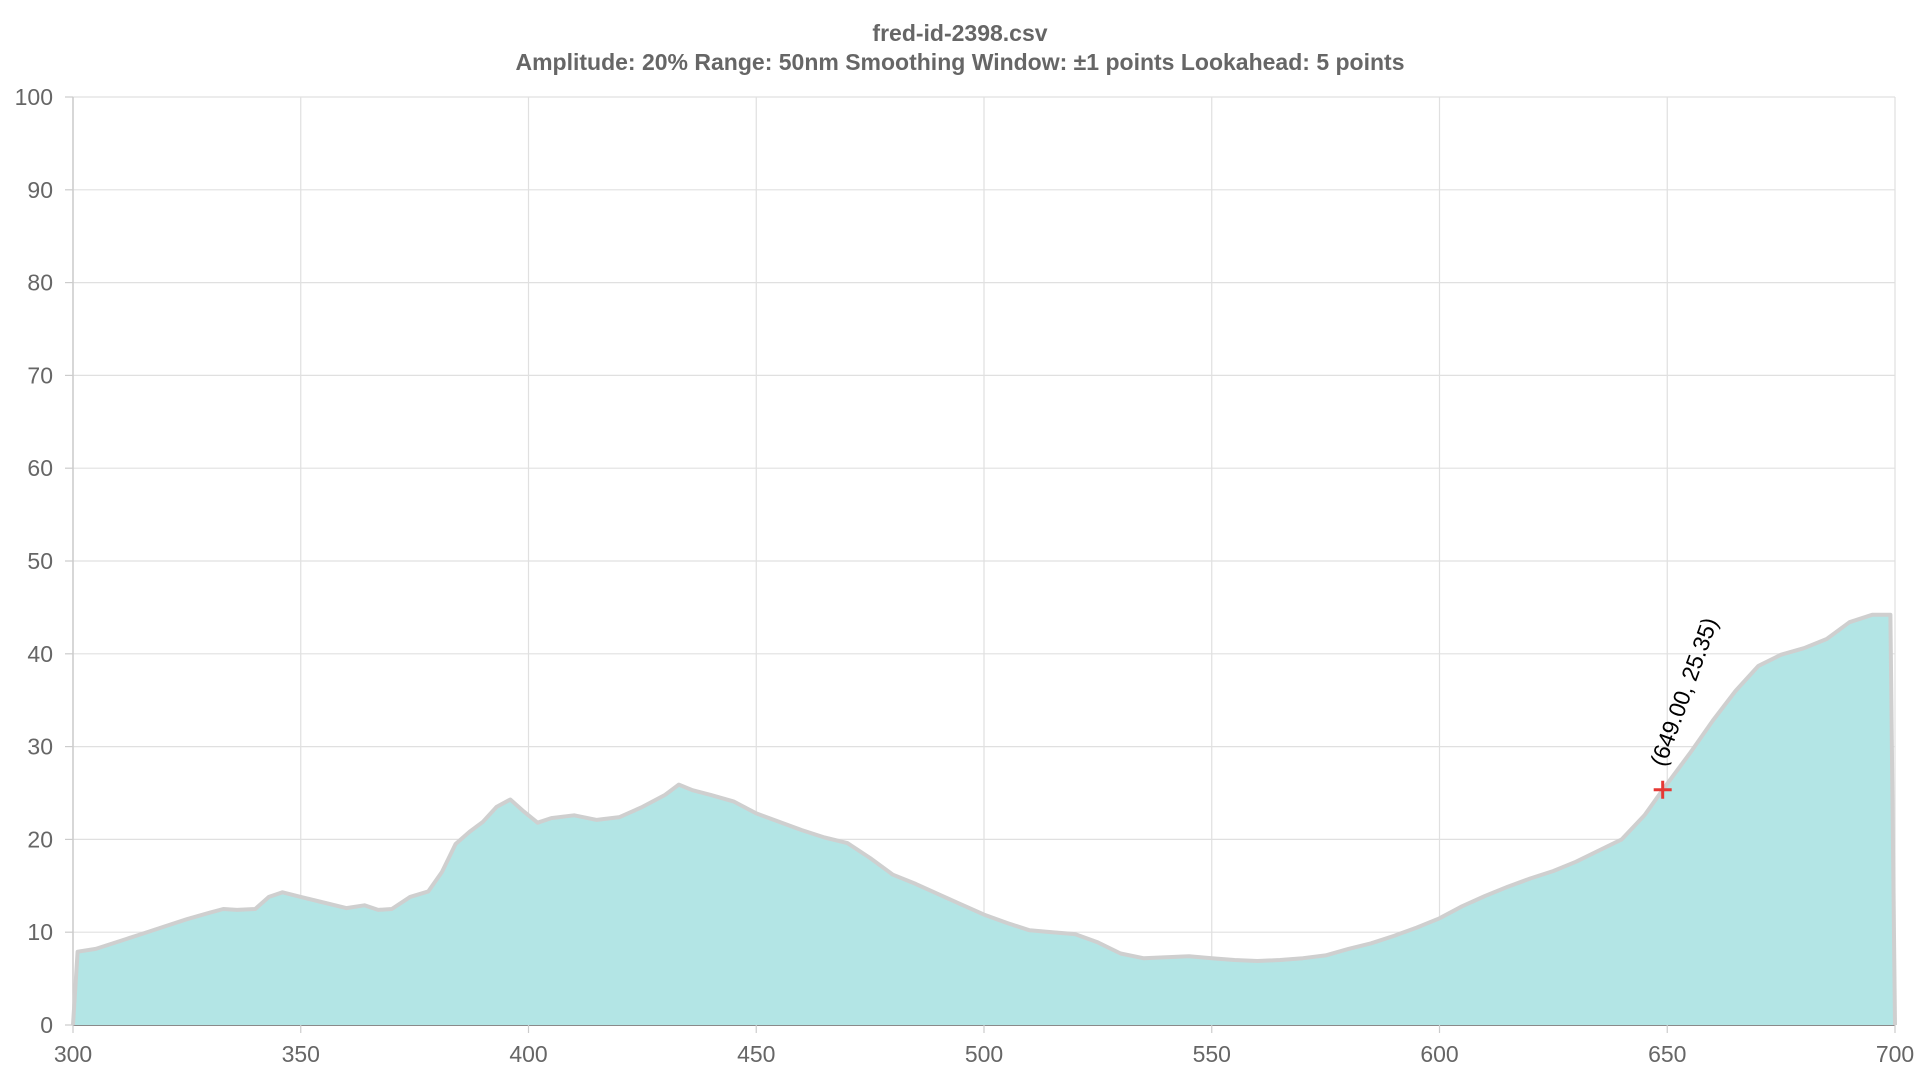 The height and width of the screenshot is (1080, 1920). Describe the element at coordinates (1895, 1054) in the screenshot. I see `x-tick-label: 700` at that location.